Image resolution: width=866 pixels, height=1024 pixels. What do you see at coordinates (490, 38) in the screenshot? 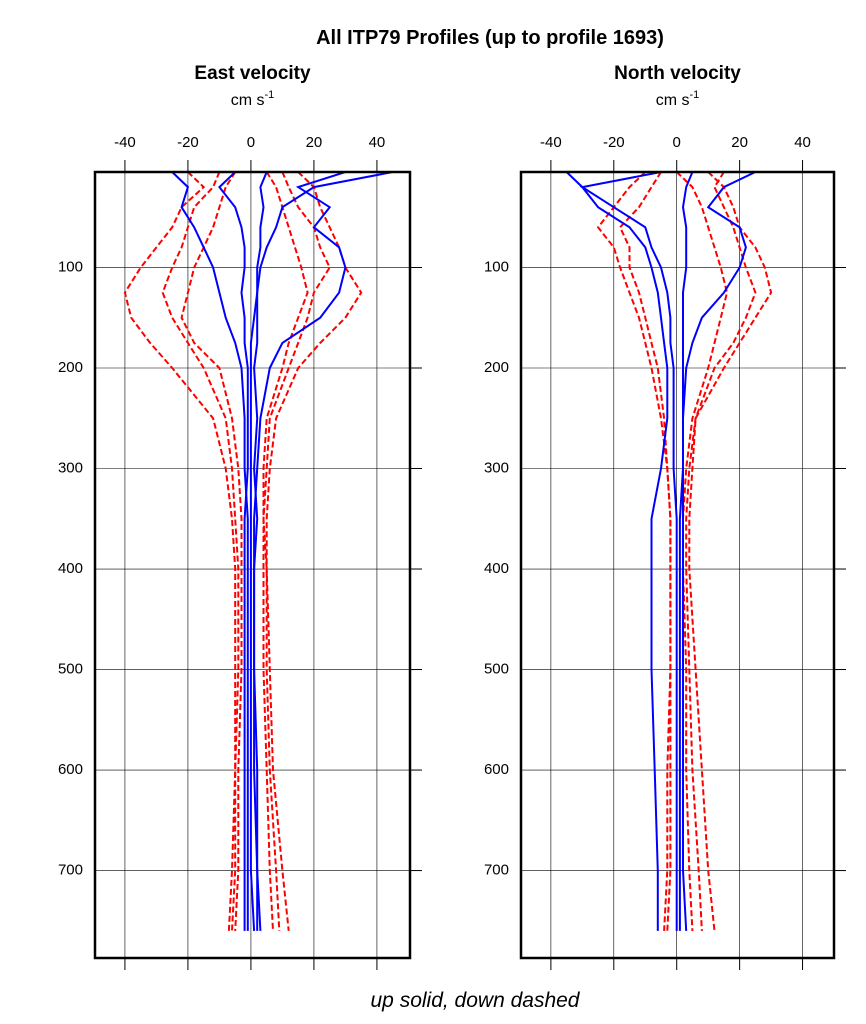
I see `figure-title: All ITP79 Profiles (up to profile 1693)` at bounding box center [490, 38].